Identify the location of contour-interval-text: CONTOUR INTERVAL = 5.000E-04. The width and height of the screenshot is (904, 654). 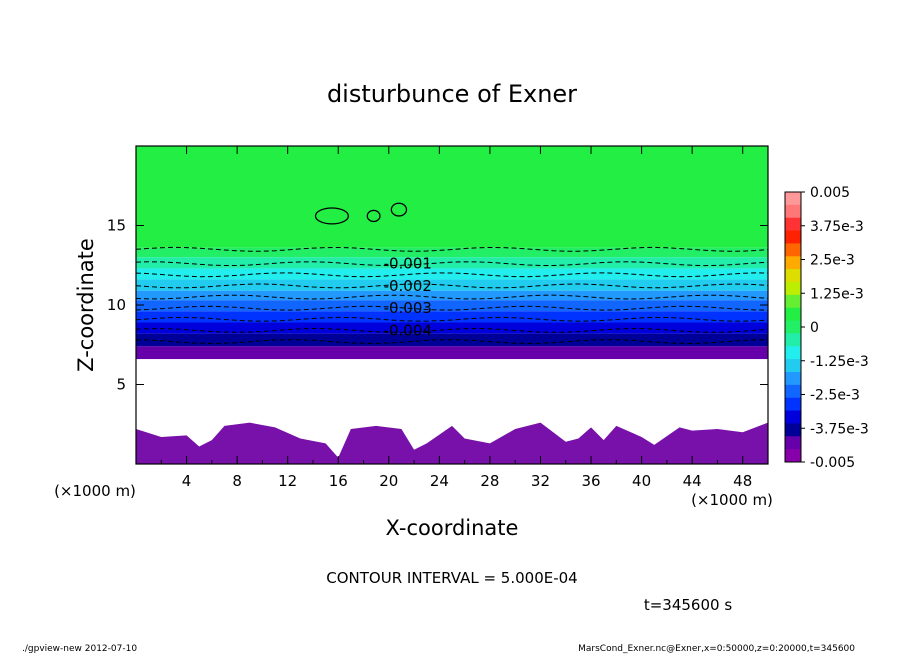
(451, 578).